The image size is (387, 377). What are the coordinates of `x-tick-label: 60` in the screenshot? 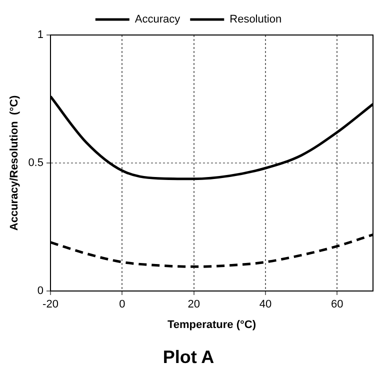 It's located at (337, 304).